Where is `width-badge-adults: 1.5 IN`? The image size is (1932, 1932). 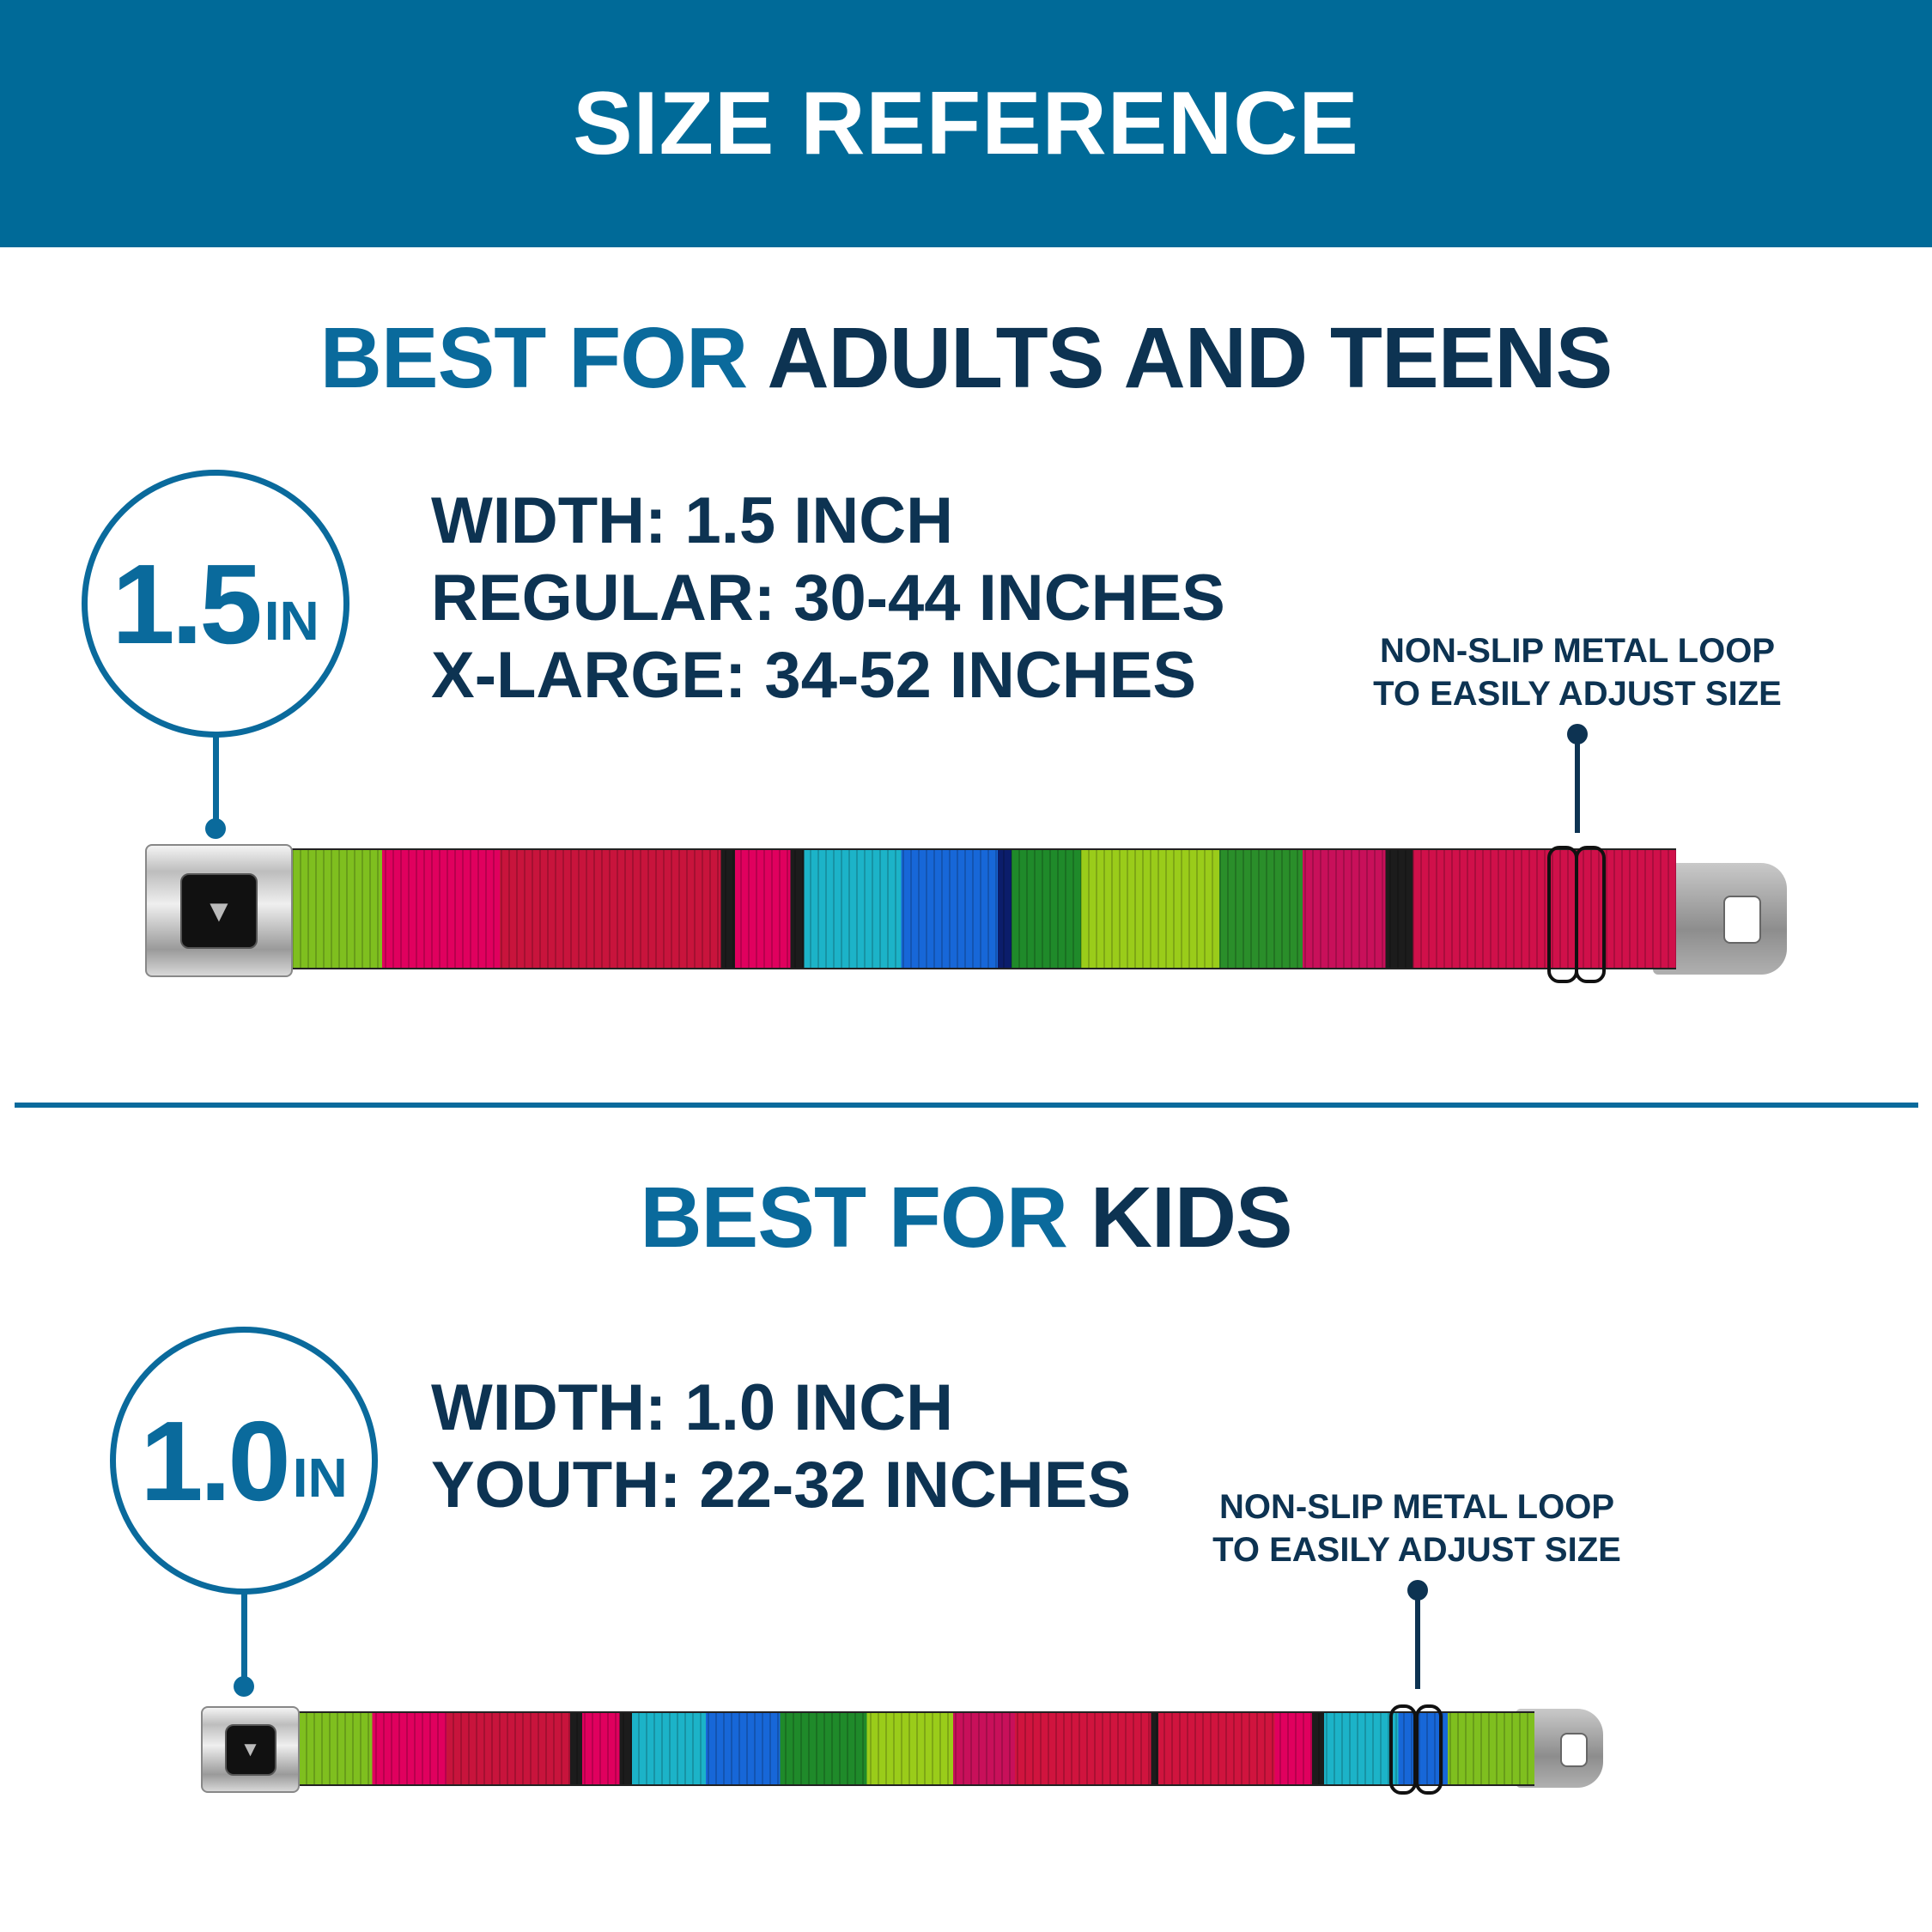 width-badge-adults: 1.5 IN is located at coordinates (215, 604).